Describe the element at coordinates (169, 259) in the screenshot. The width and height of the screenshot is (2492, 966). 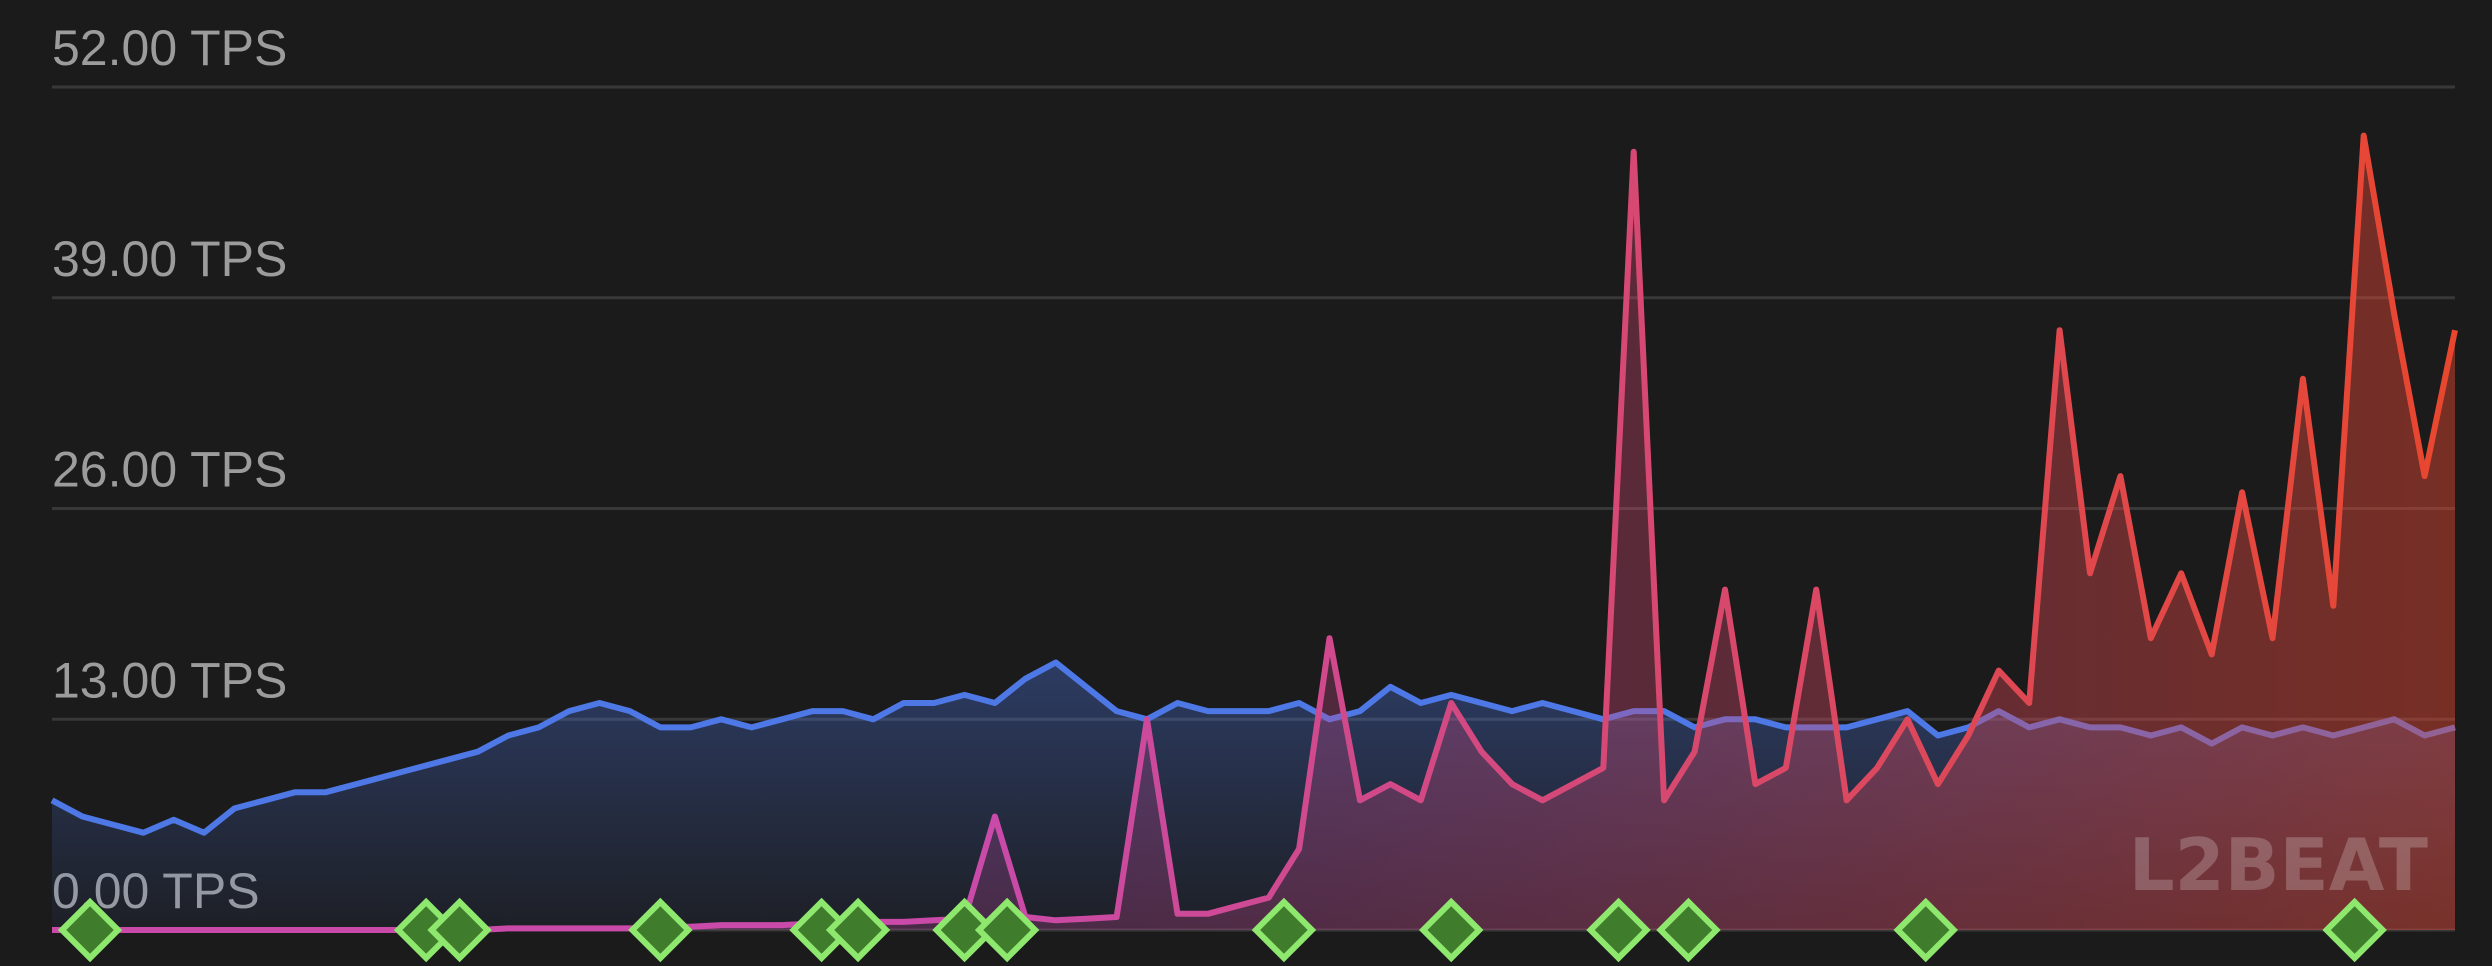
I see `y-tick-label: 39.00 TPS` at that location.